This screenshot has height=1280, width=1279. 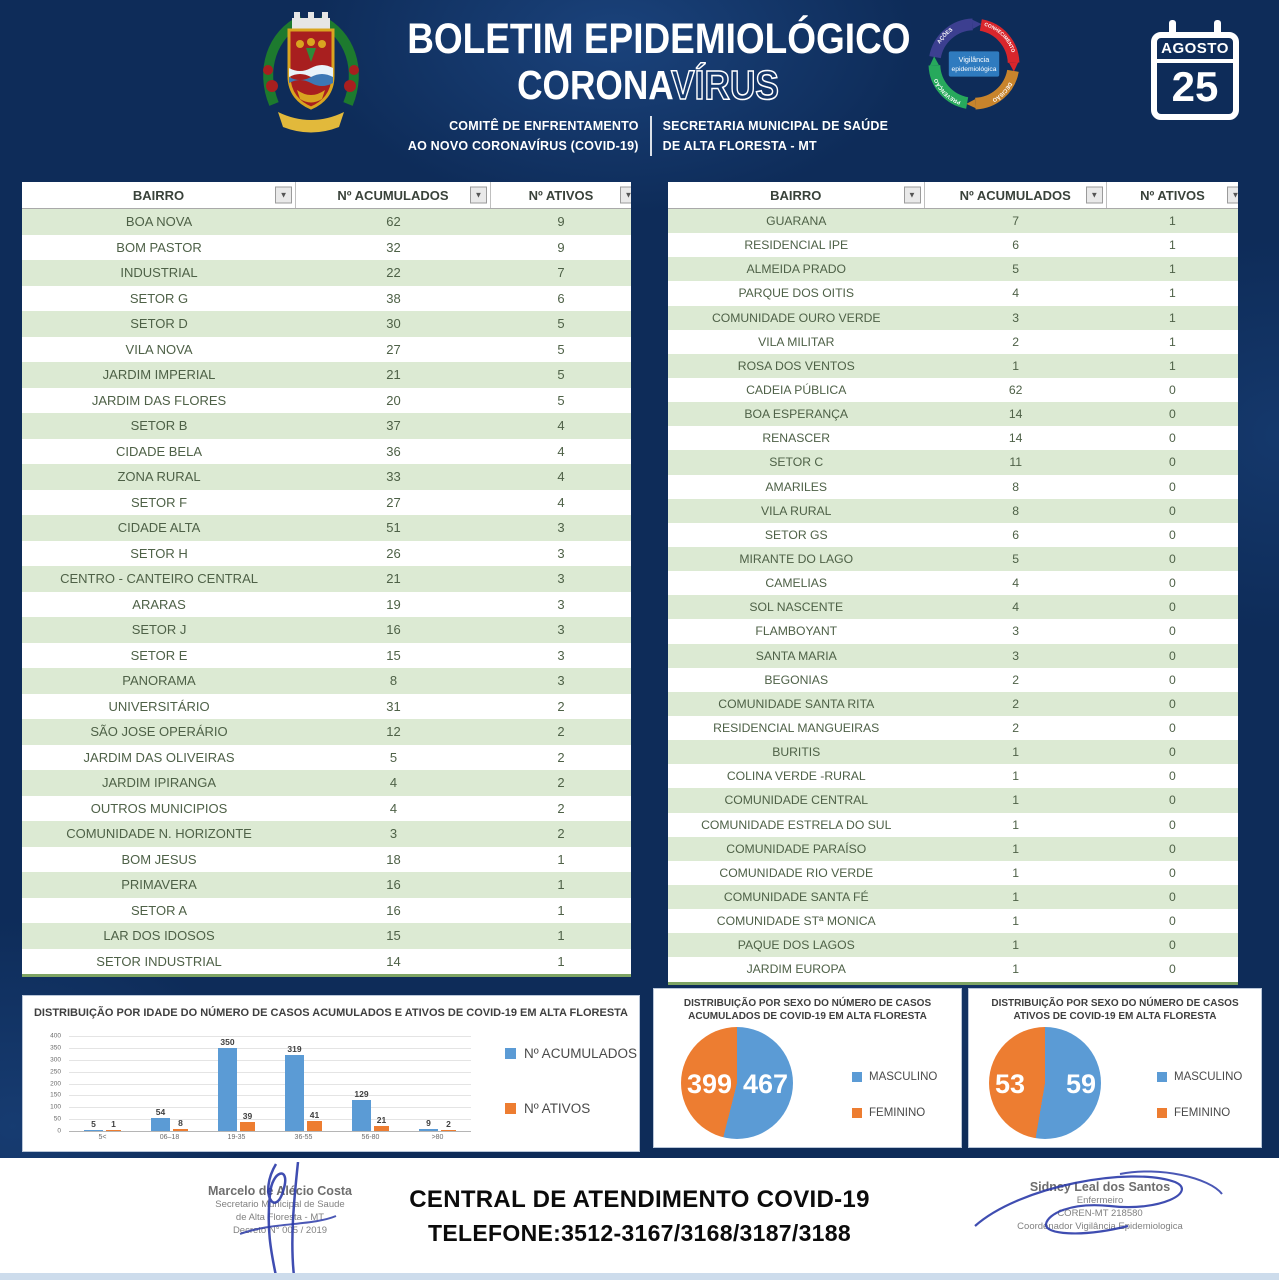 I want to click on table-row: SETOR H 26 3, so click(x=326, y=553).